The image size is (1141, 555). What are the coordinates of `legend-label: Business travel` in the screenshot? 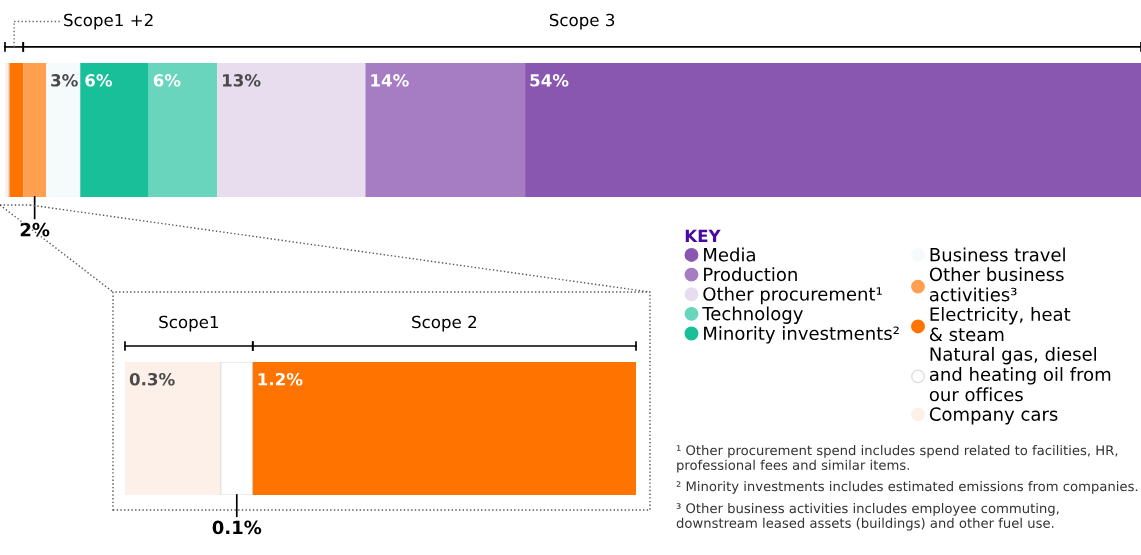 It's located at (997, 254).